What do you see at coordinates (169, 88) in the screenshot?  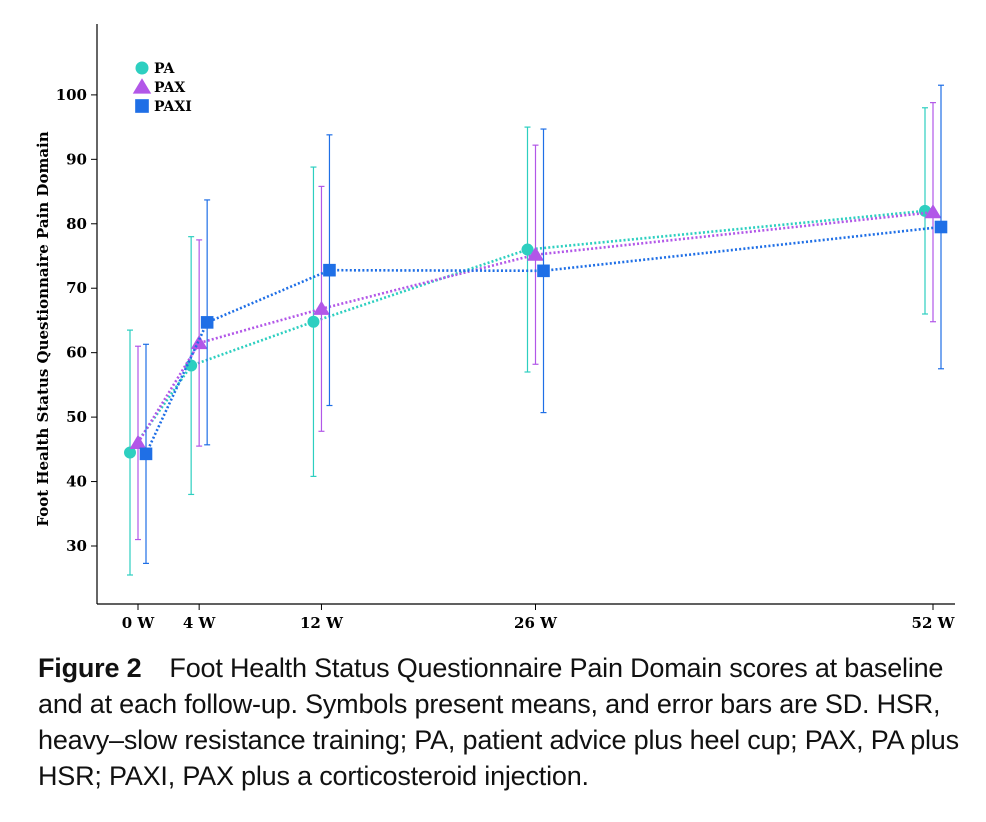 I see `legend-label-pax: PAX` at bounding box center [169, 88].